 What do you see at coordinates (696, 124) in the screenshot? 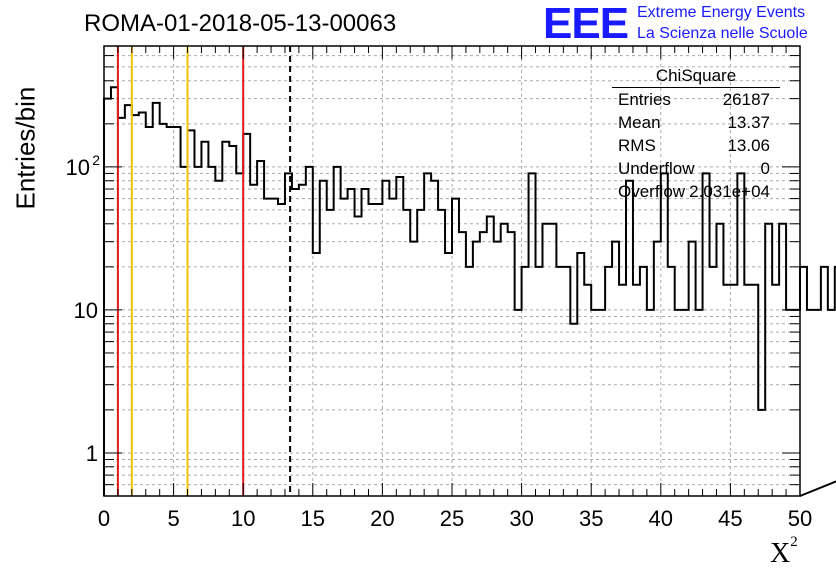
I see `stats-row-mean: Mean 13.37` at bounding box center [696, 124].